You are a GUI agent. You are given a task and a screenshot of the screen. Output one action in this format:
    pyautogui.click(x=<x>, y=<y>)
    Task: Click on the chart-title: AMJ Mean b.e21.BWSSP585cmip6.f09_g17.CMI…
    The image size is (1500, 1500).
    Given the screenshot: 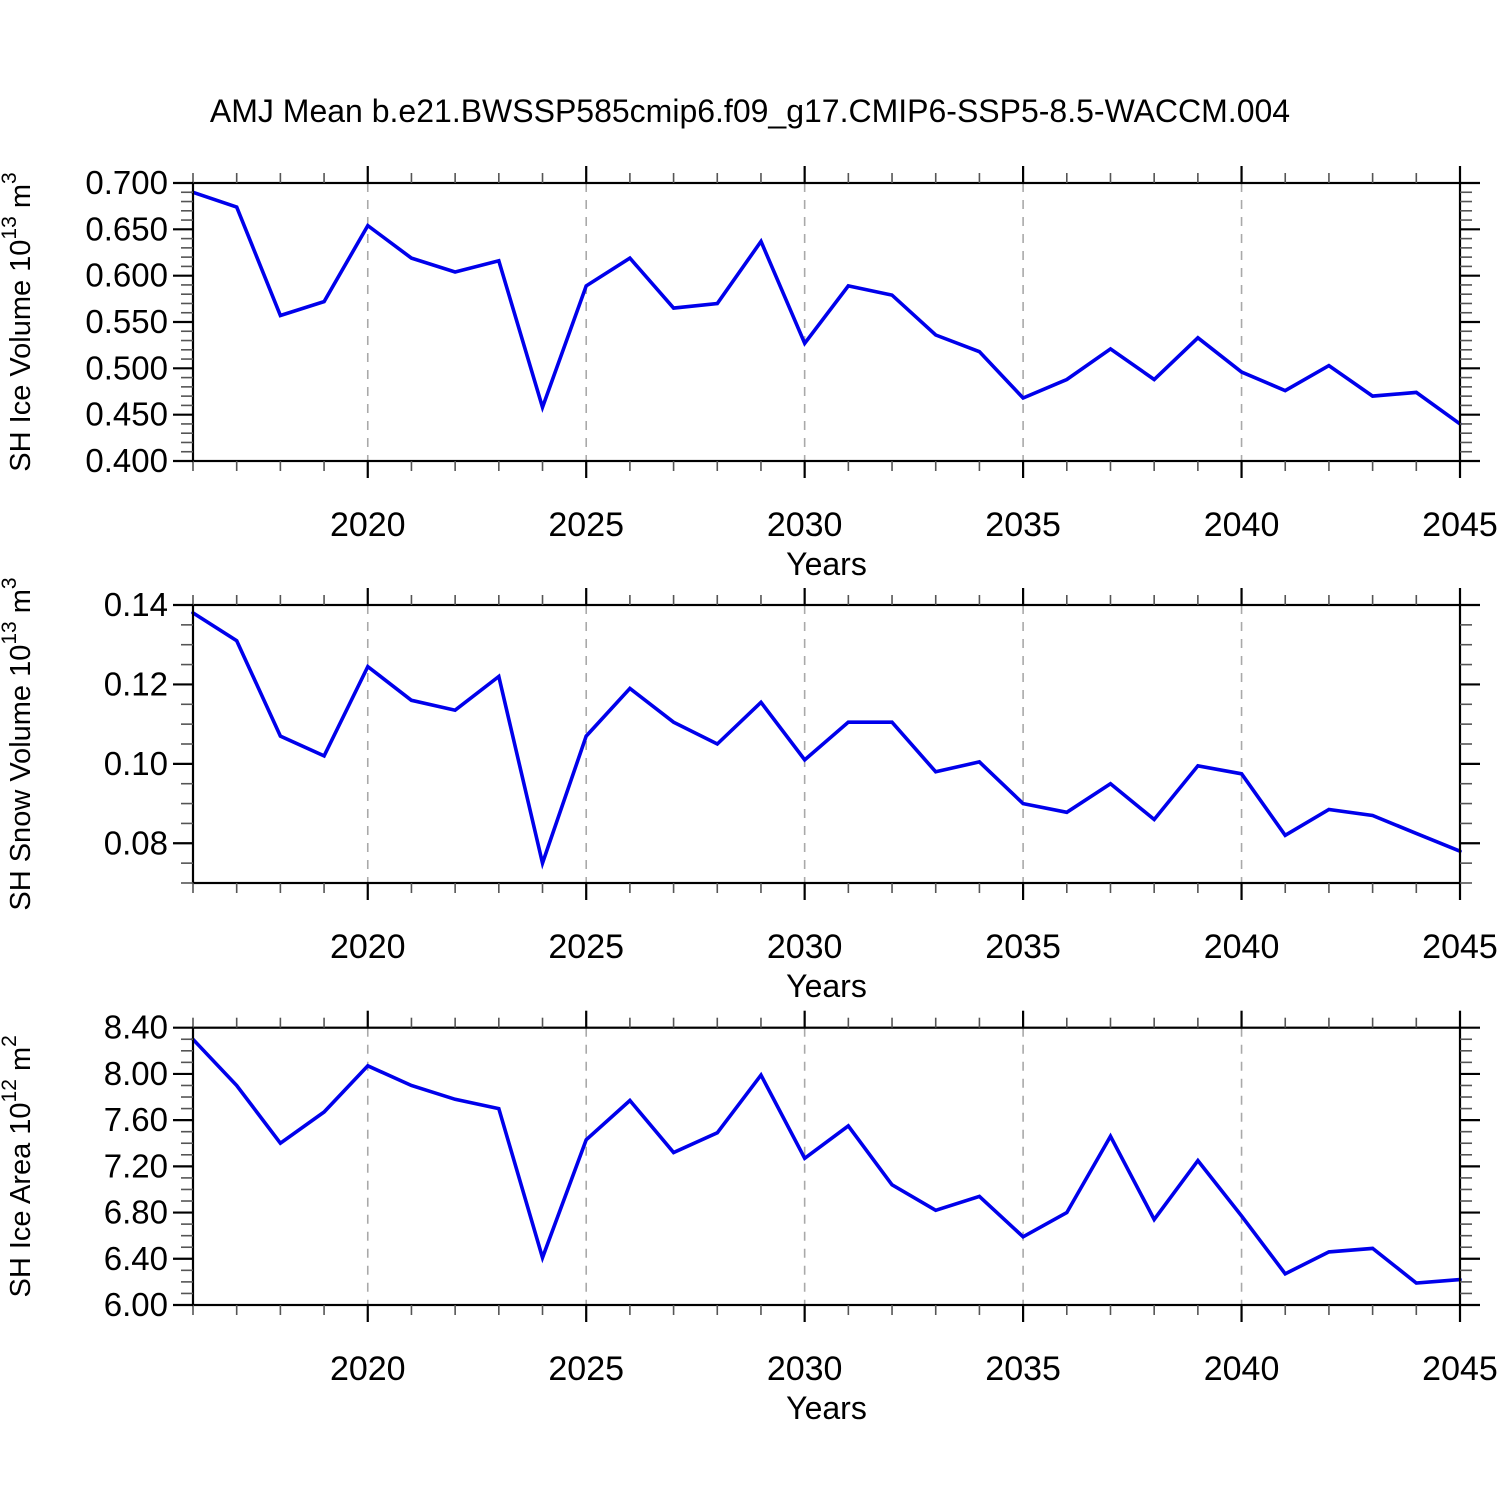 What is the action you would take?
    pyautogui.click(x=750, y=111)
    